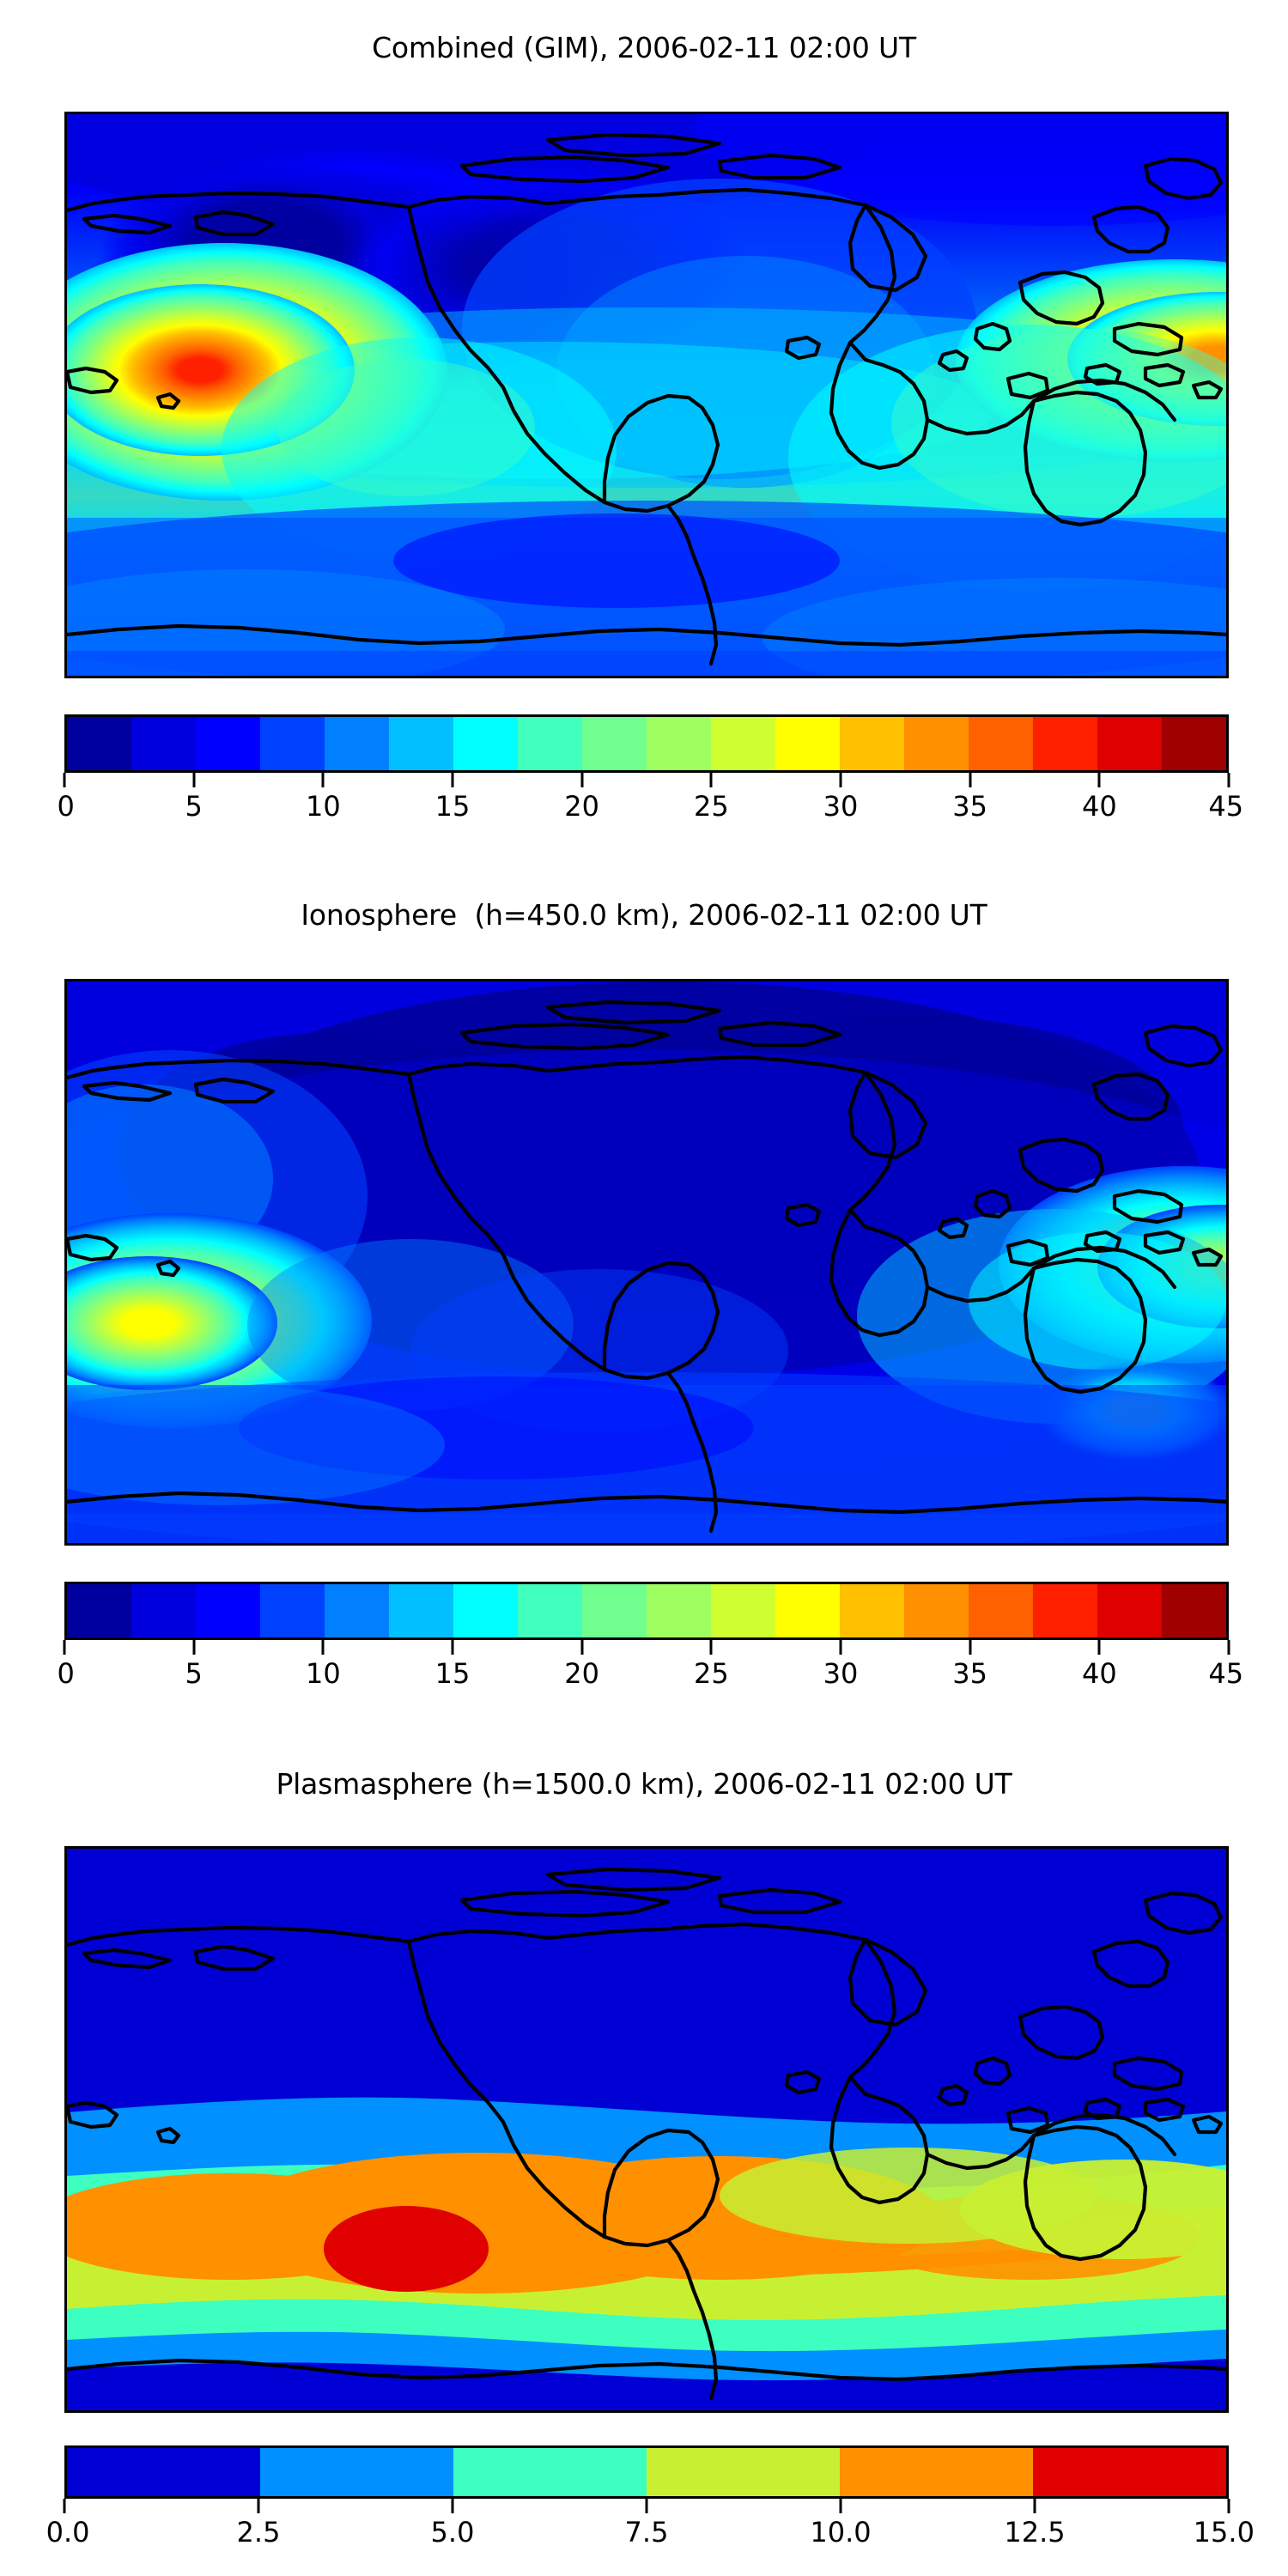 This screenshot has width=1288, height=2576. I want to click on colorbar-tick-label: 5, so click(194, 1674).